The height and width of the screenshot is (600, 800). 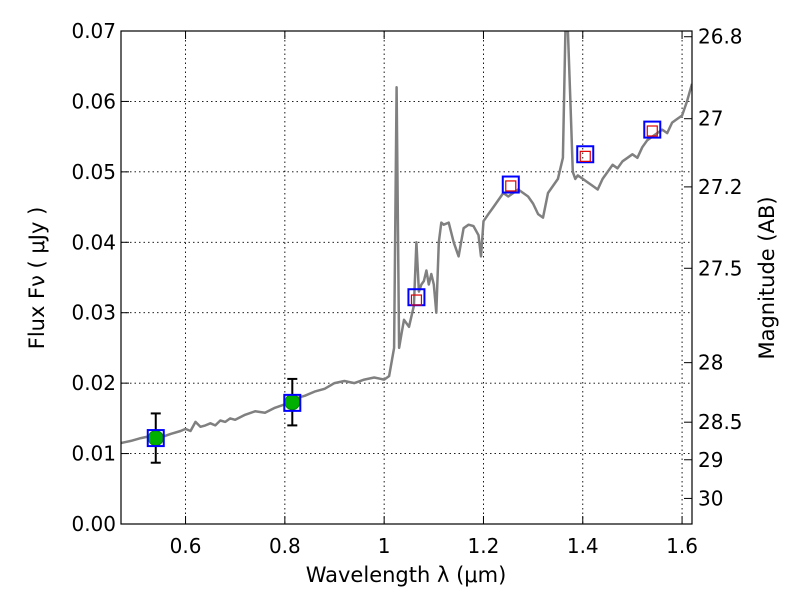 What do you see at coordinates (93, 313) in the screenshot?
I see `y-tick-label: 0.03` at bounding box center [93, 313].